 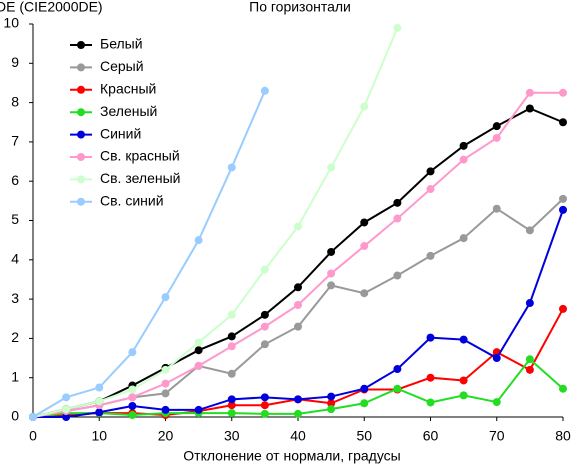 What do you see at coordinates (563, 436) in the screenshot?
I see `x-tick-label: 80` at bounding box center [563, 436].